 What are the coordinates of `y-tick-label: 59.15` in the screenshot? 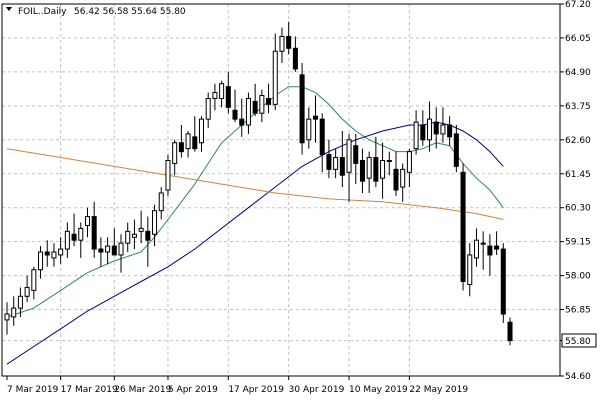 It's located at (578, 243).